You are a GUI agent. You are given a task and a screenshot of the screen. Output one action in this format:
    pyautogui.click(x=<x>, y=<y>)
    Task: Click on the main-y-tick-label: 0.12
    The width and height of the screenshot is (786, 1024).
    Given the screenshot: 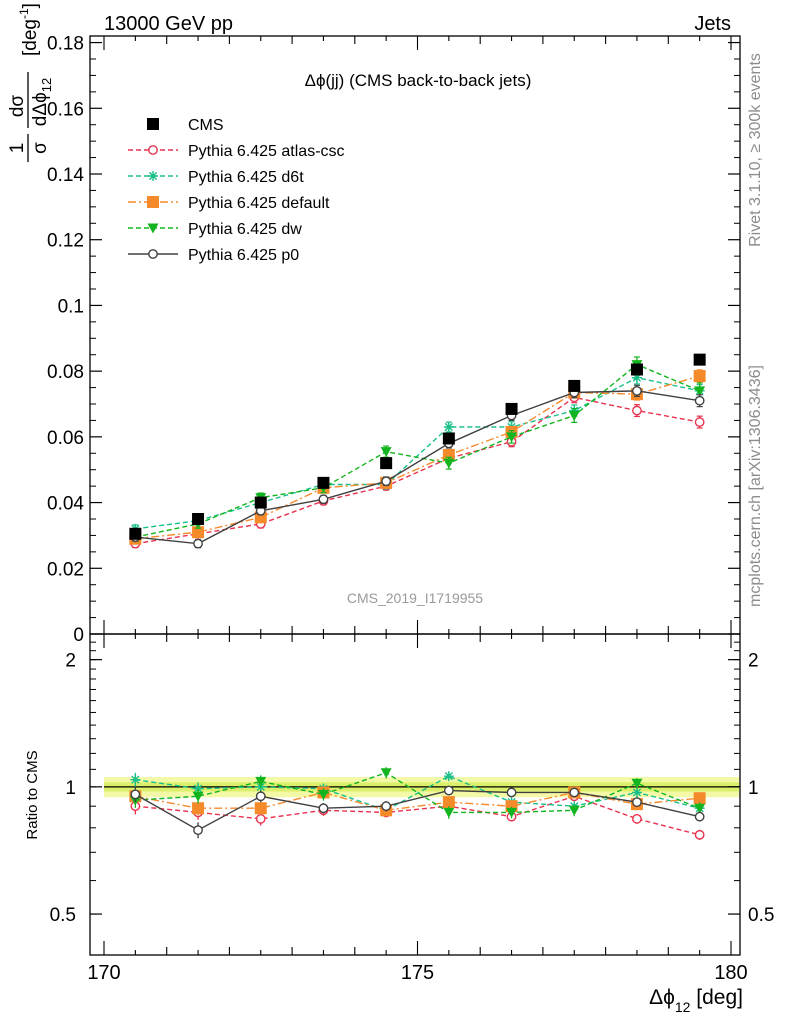 What is the action you would take?
    pyautogui.click(x=65, y=241)
    